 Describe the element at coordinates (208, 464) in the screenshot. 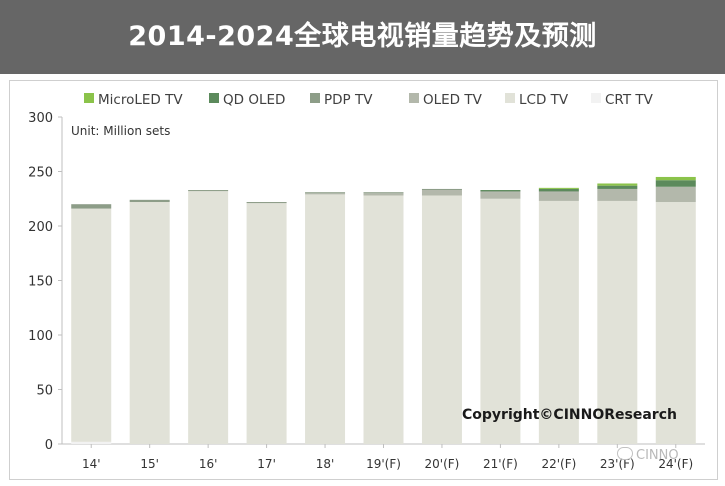

I see `x-tick-label: 16'` at that location.